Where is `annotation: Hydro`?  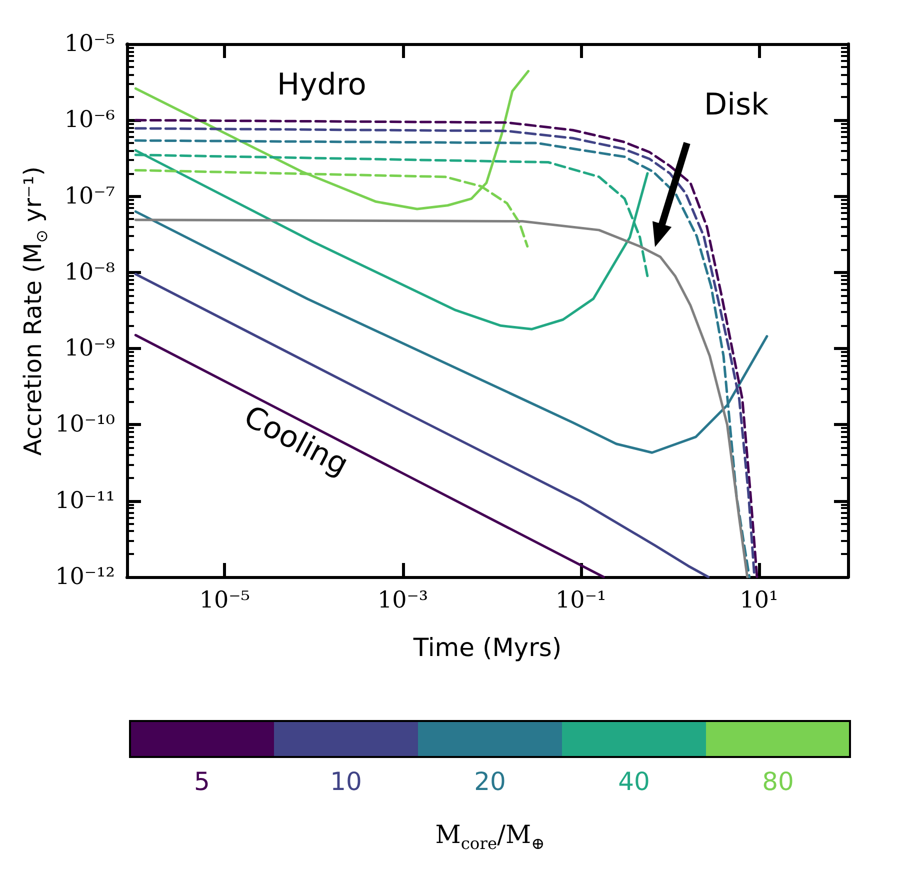
annotation: Hydro is located at coordinates (321, 85).